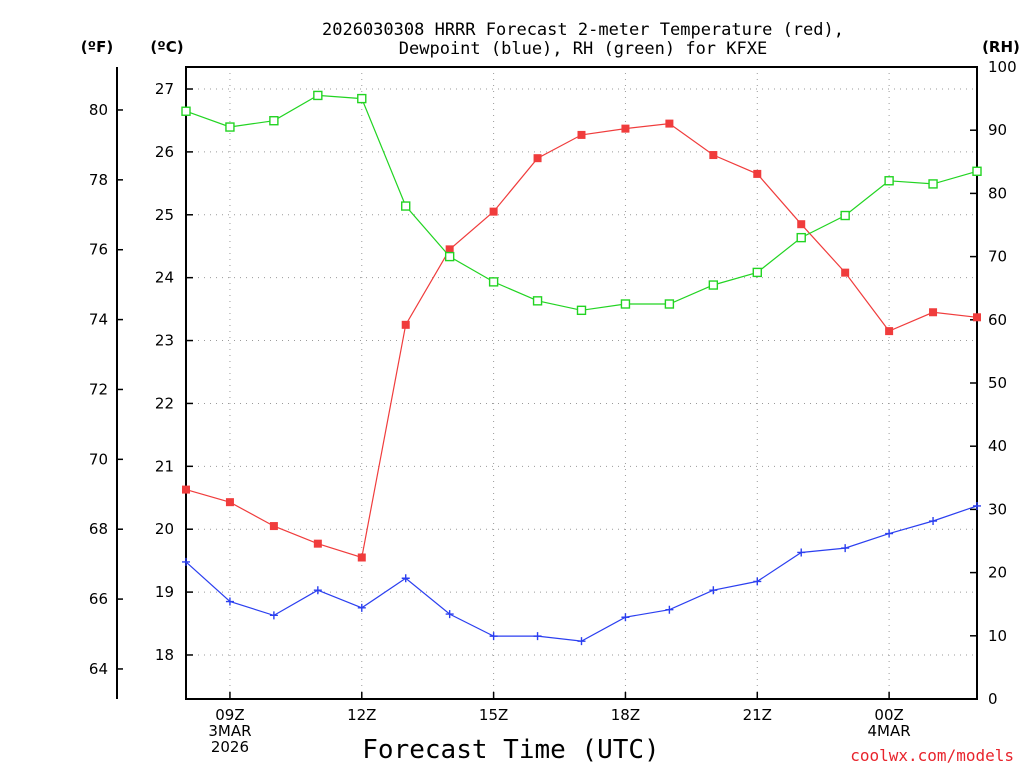  What do you see at coordinates (997, 573) in the screenshot?
I see `rh-tick-label: 20` at bounding box center [997, 573].